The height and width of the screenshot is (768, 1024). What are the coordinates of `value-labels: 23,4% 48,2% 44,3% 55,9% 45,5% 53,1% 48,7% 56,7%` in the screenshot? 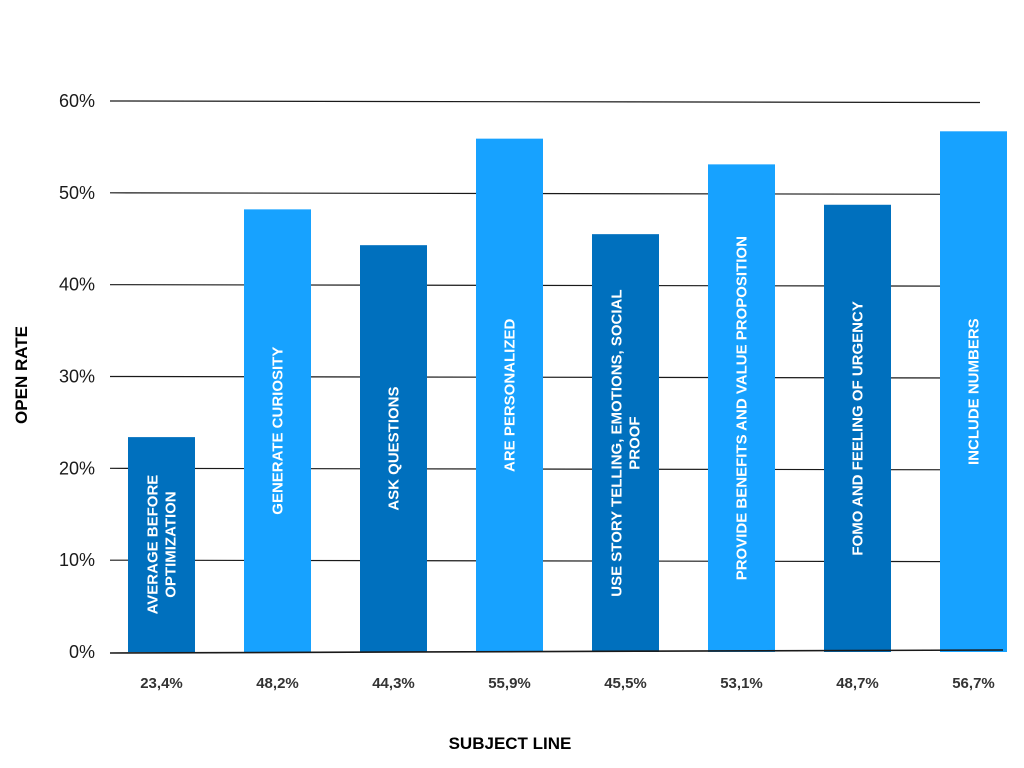 It's located at (567, 683).